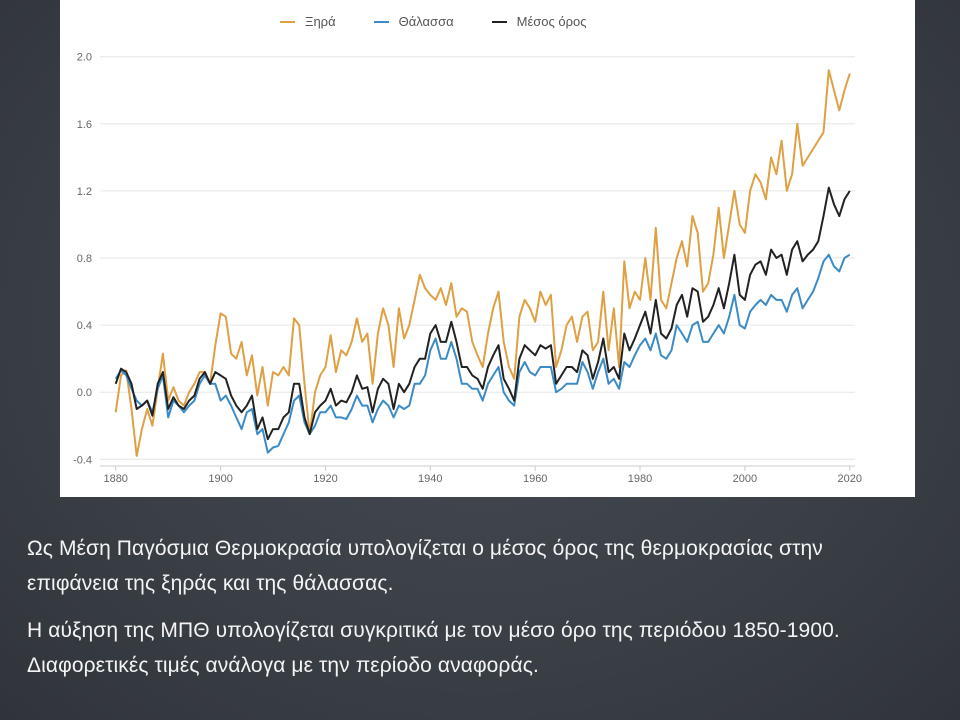 This screenshot has width=960, height=720. I want to click on legend-label-average: Μέσος όρος, so click(551, 21).